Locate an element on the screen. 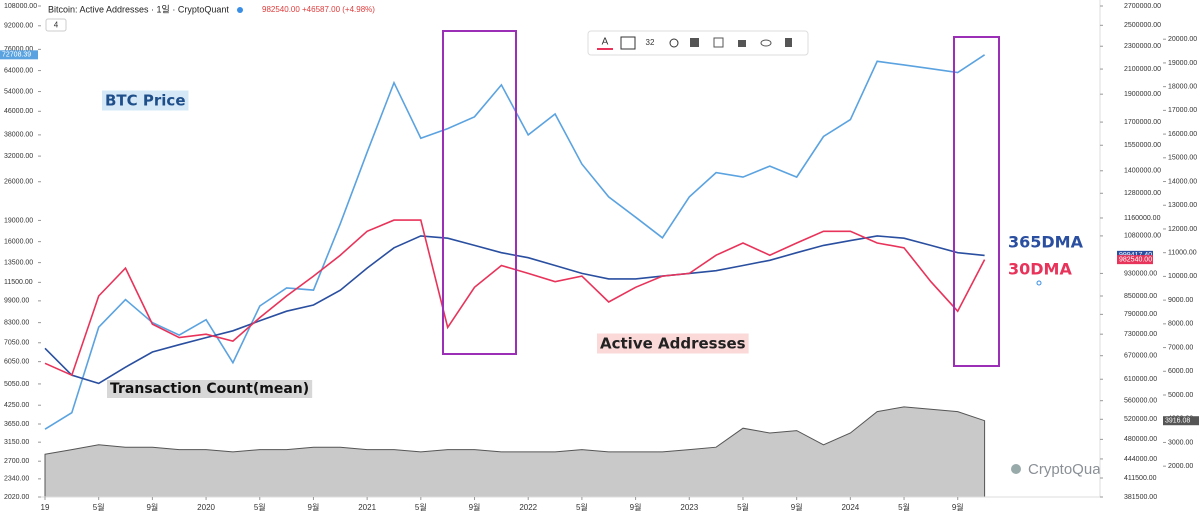 This screenshot has width=1200, height=515. marker-dot is located at coordinates (1039, 283).